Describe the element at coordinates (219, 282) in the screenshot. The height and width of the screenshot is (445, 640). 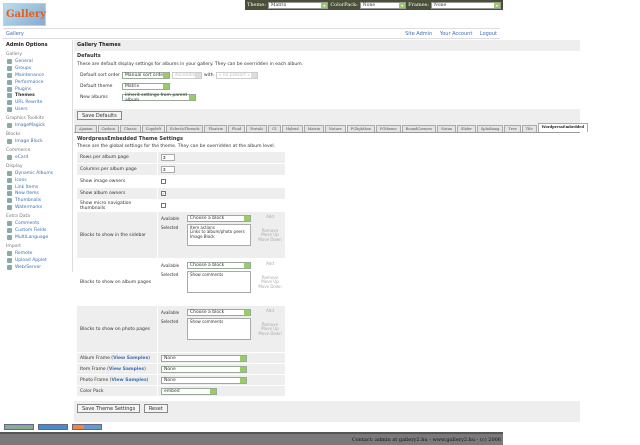
I see `album-blocks-selected-list: Show comments` at that location.